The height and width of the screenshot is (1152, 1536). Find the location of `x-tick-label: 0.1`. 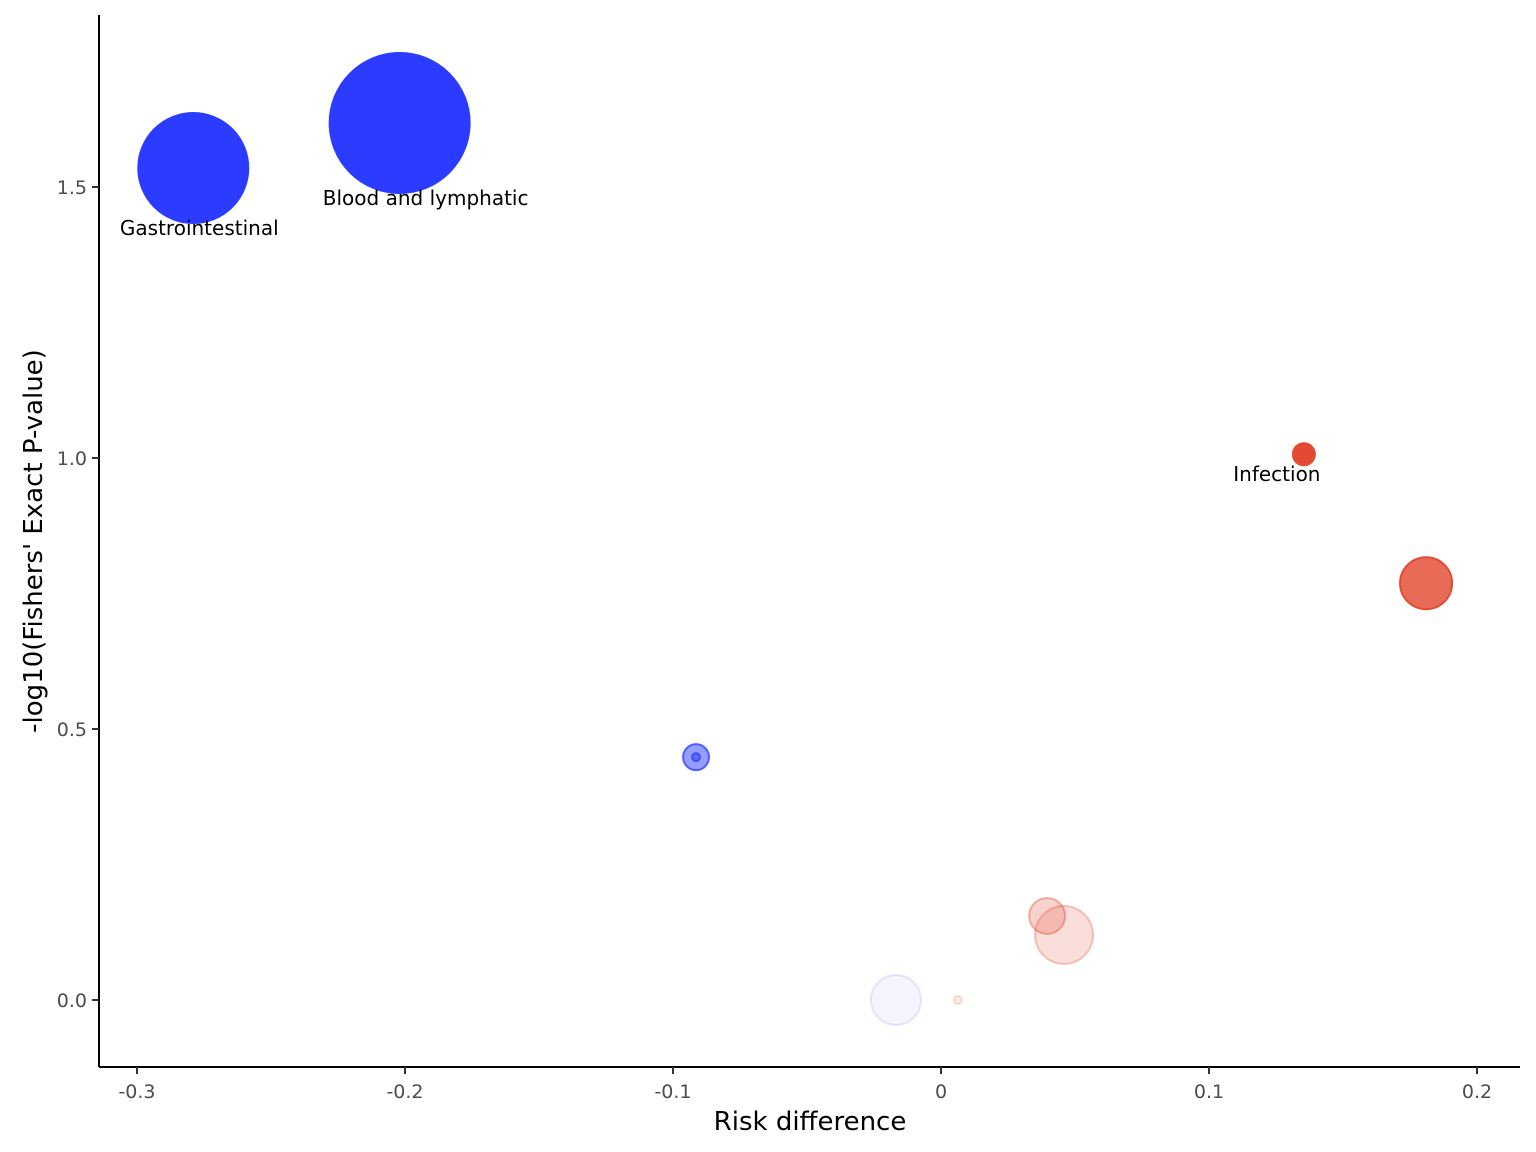

x-tick-label: 0.1 is located at coordinates (1209, 1092).